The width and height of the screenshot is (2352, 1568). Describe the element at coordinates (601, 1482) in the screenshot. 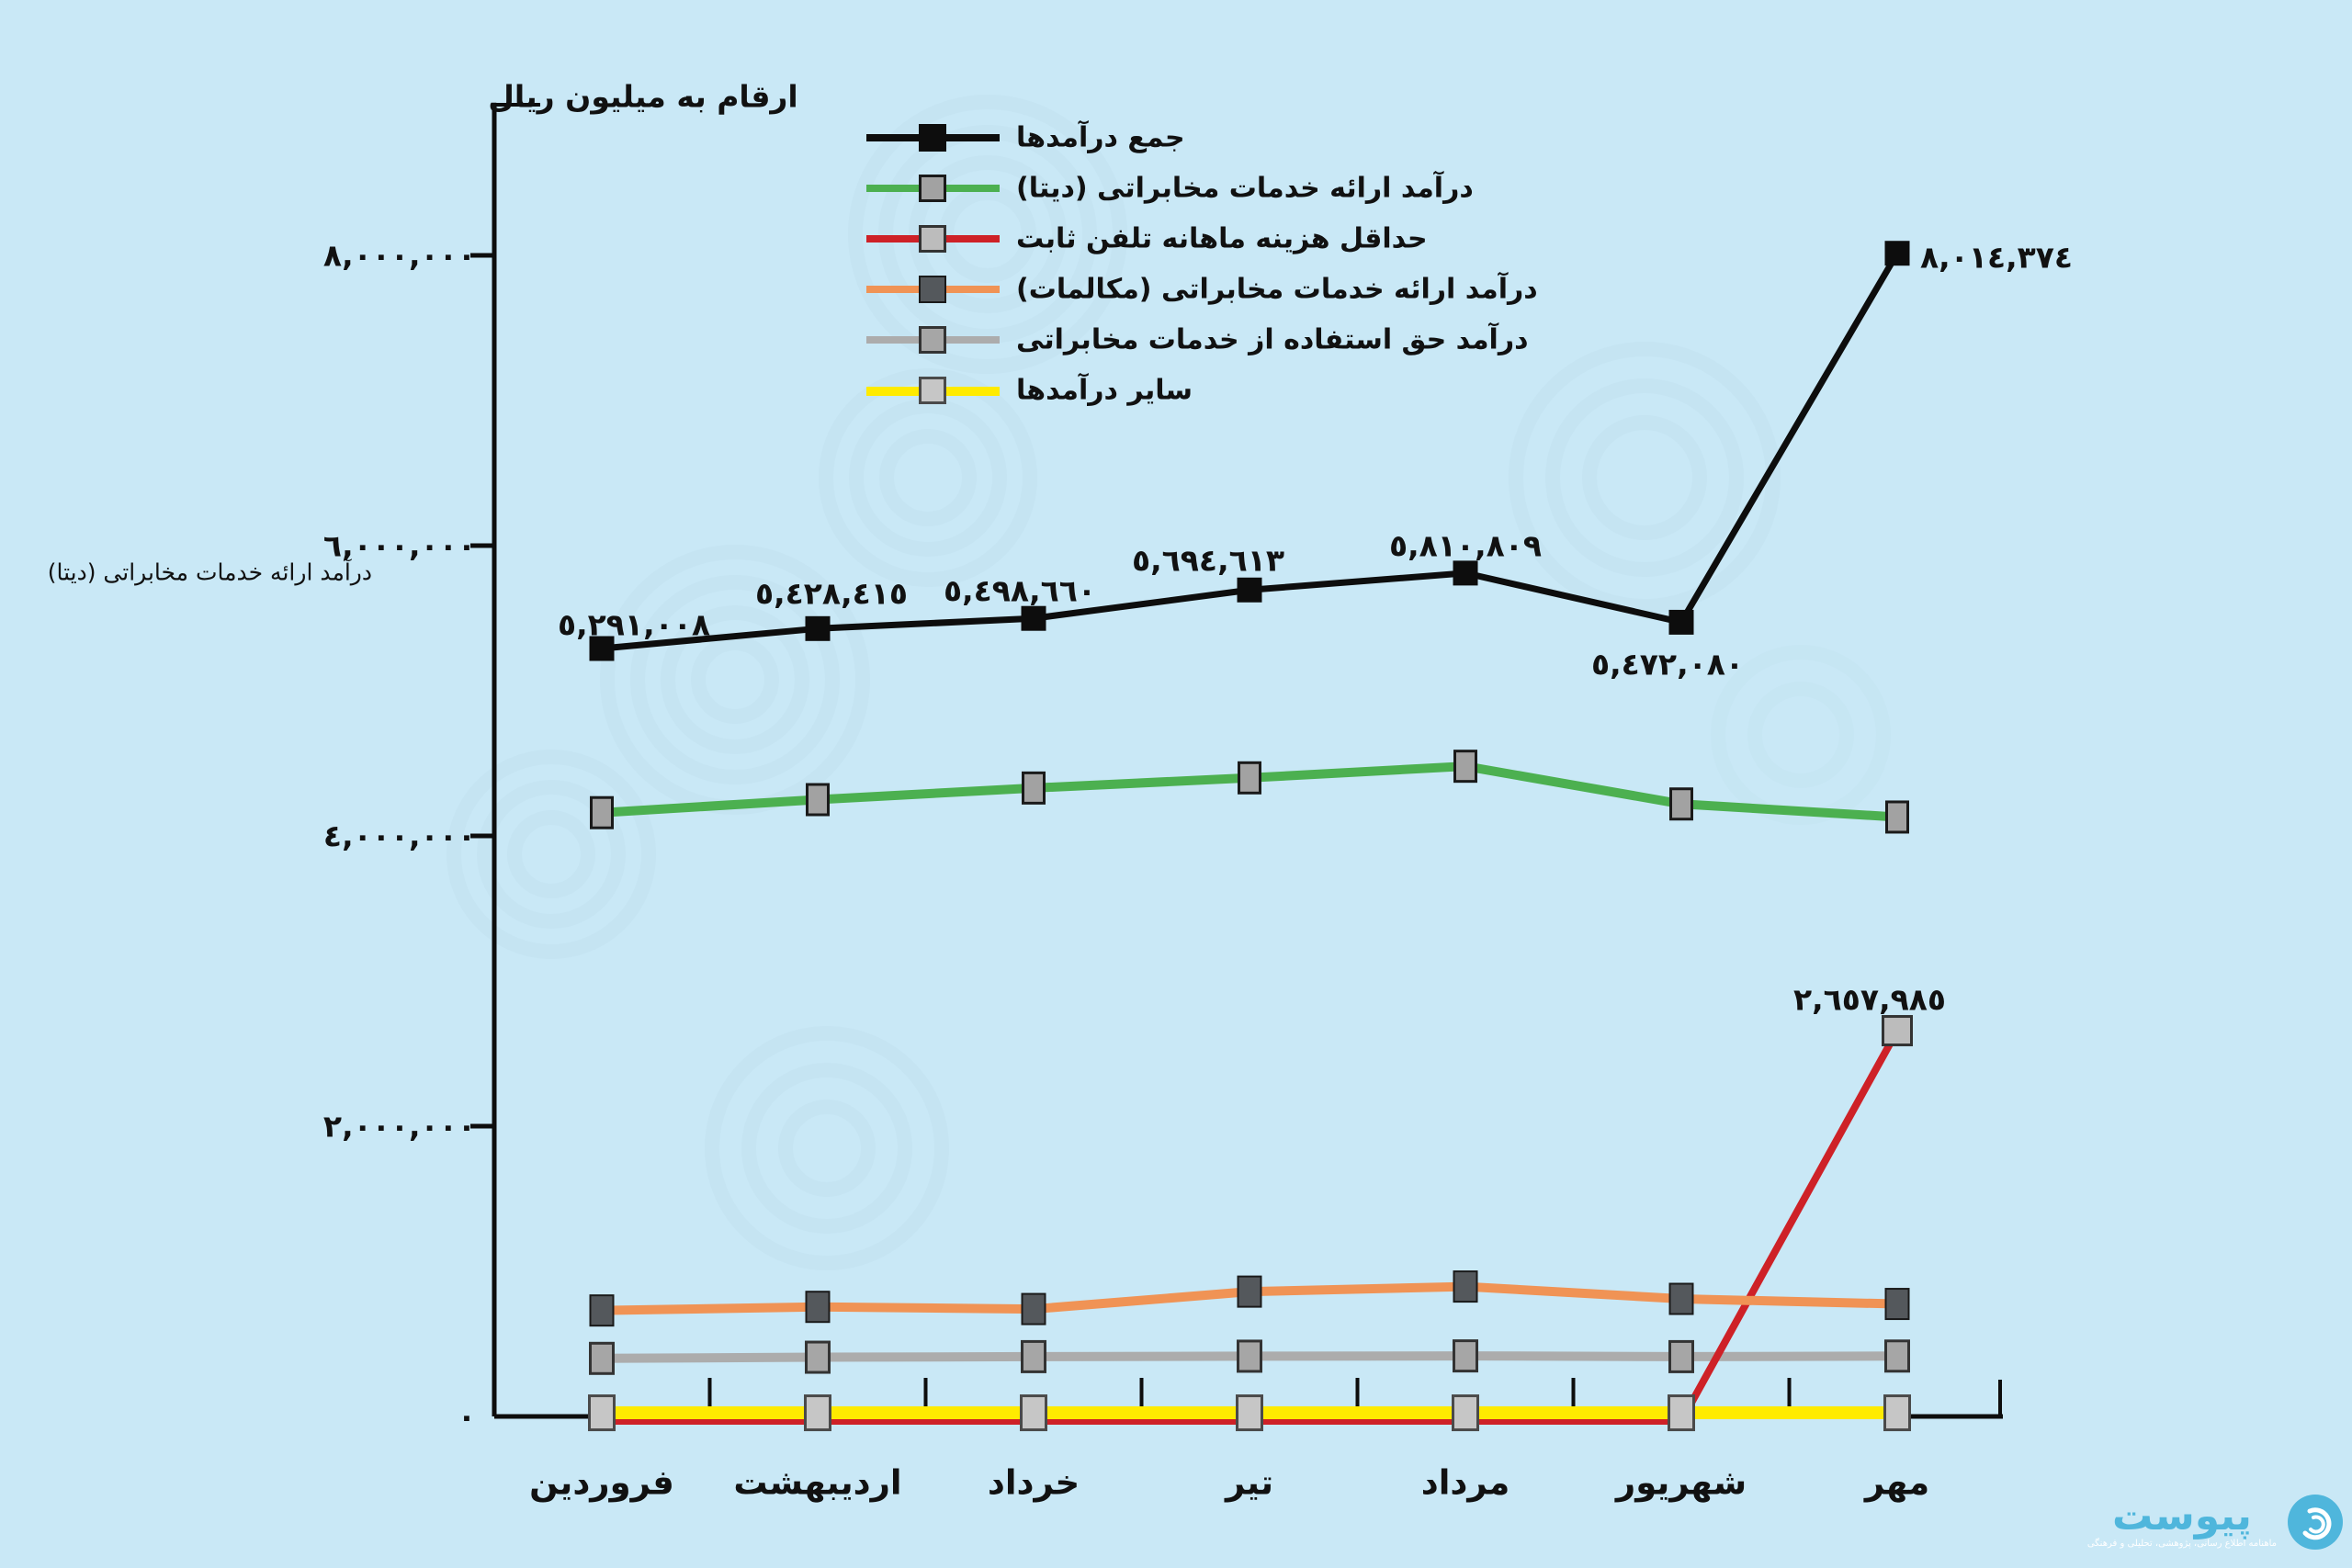

I see `month-label-0: فروردین` at that location.